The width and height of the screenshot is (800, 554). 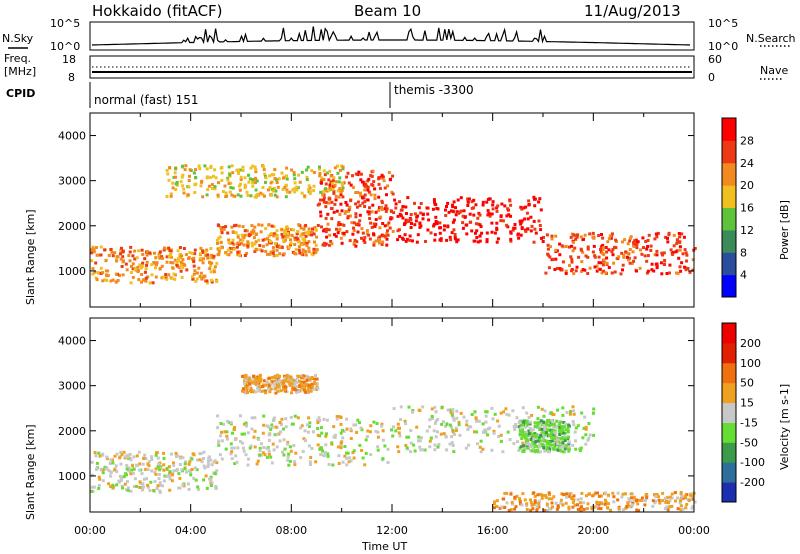 I want to click on cpid-label: CPID, so click(x=21, y=93).